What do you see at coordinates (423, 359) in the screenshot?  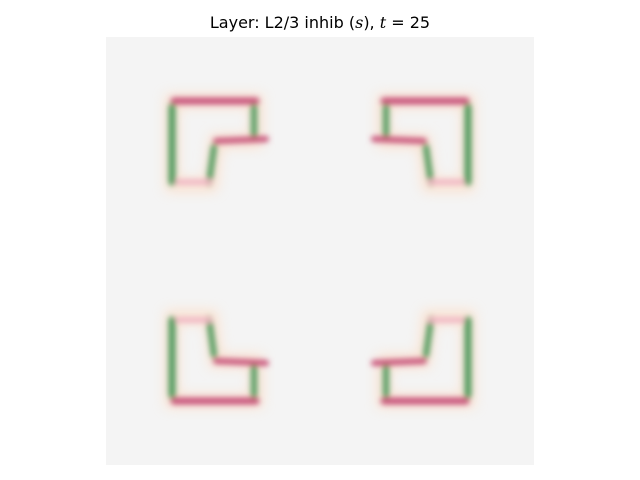 I see `bottom-right-hook` at bounding box center [423, 359].